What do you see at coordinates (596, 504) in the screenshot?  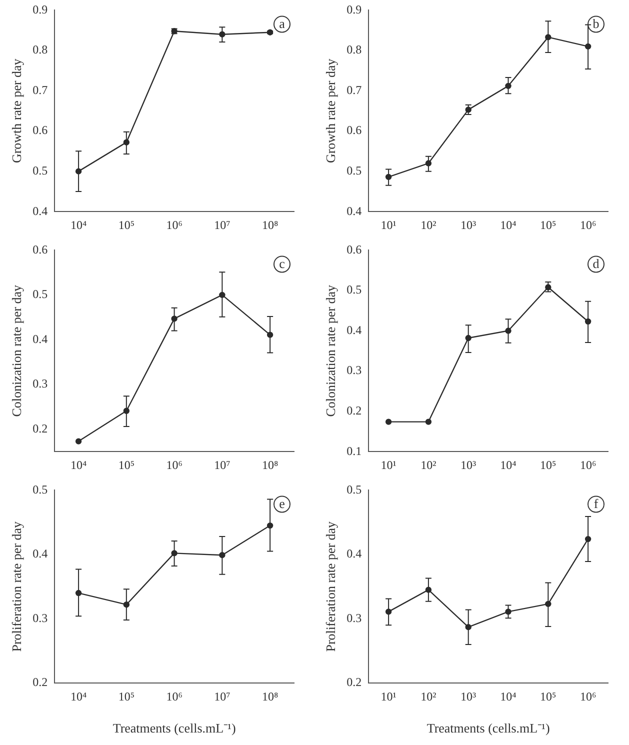 I see `annotation: f` at bounding box center [596, 504].